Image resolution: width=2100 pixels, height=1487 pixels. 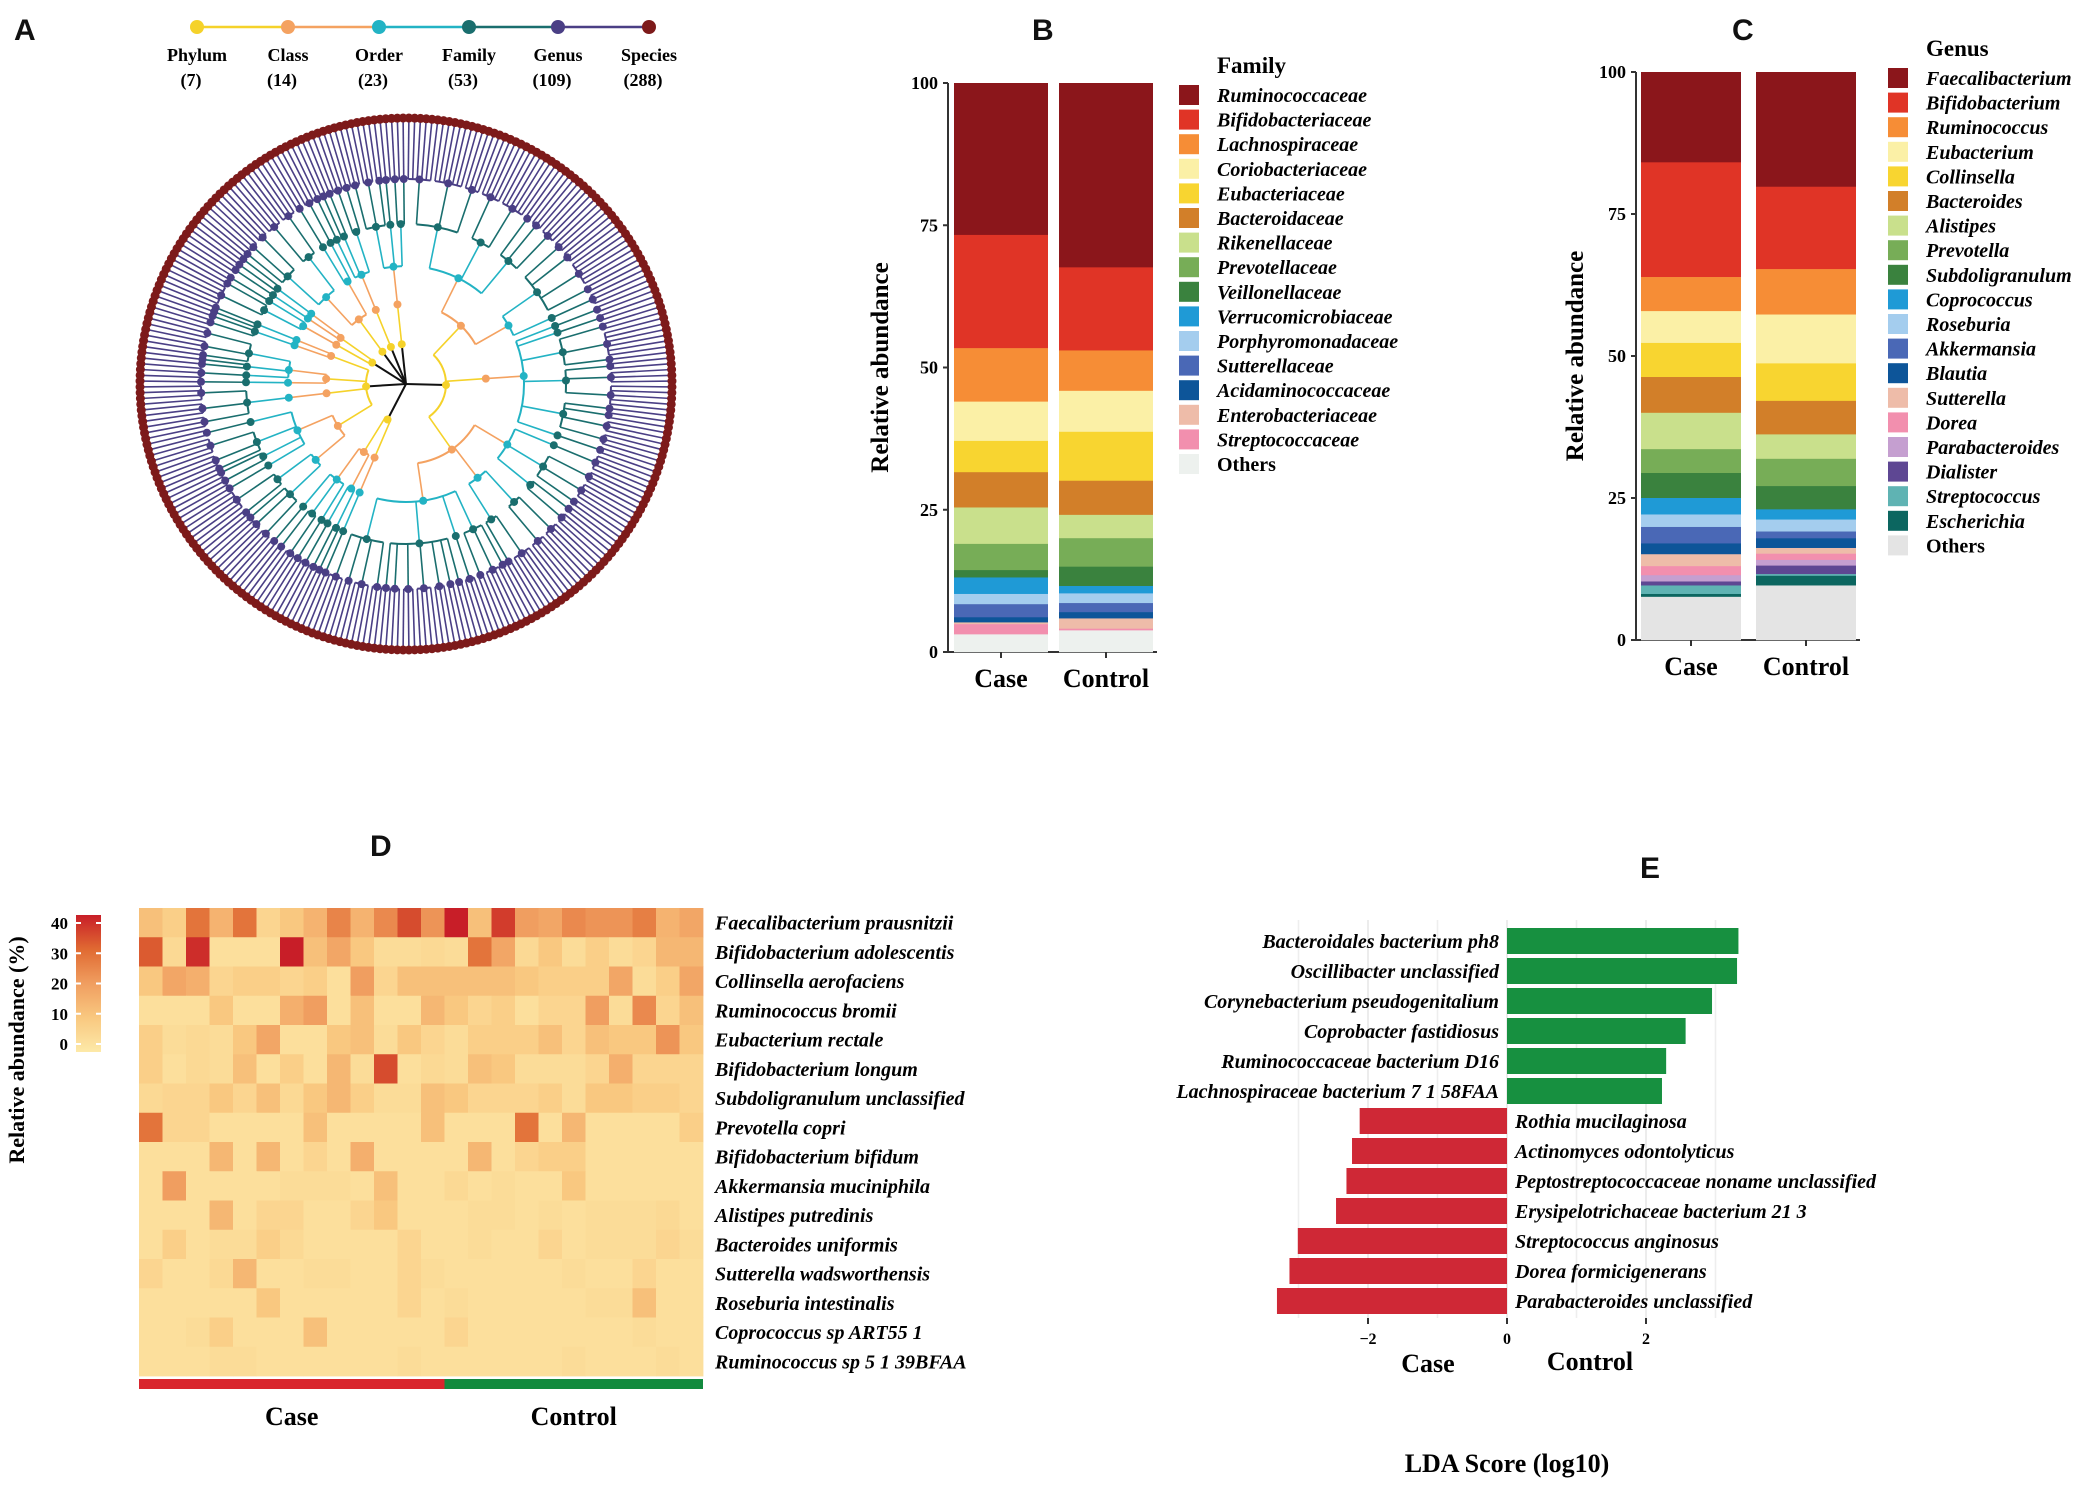 I want to click on bar-segment-coriobacteriaceae, so click(x=1106, y=411).